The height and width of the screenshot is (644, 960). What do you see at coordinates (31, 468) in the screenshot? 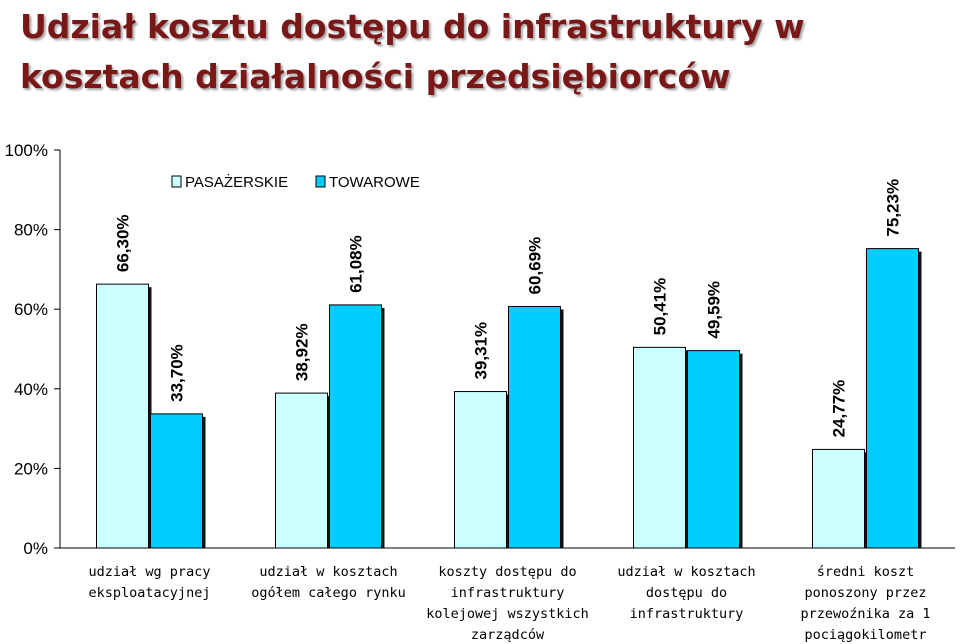
I see `y-tick-label: 20%` at bounding box center [31, 468].